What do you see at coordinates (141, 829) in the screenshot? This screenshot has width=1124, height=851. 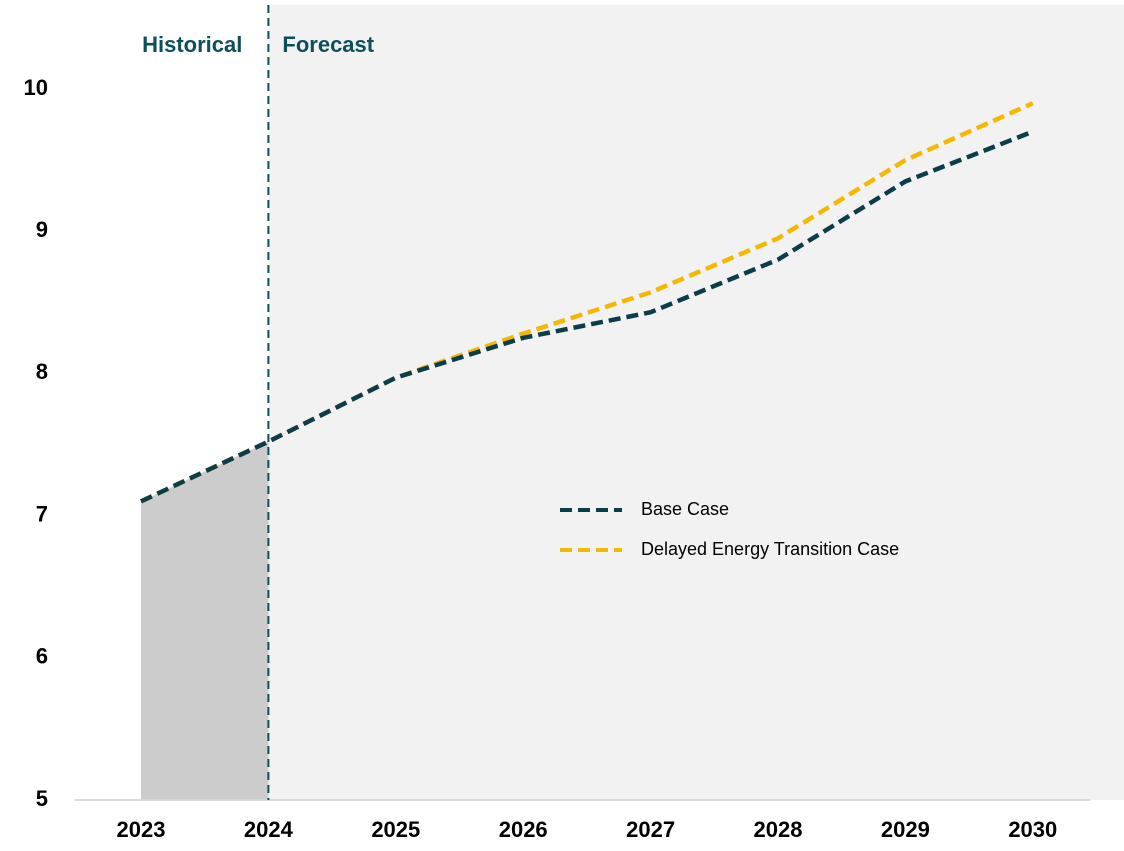 I see `x-tick-label: 2023` at bounding box center [141, 829].